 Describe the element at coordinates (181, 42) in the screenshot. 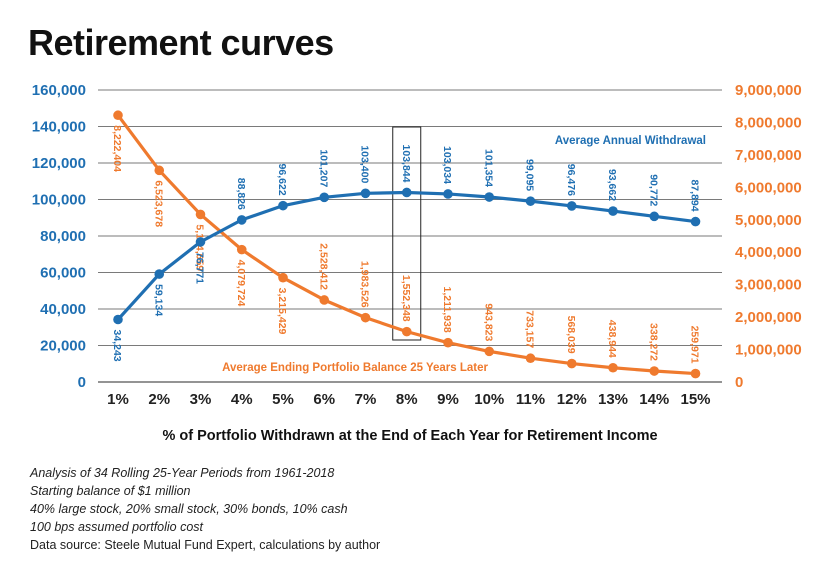

I see `chart-title: Retirement curves` at that location.